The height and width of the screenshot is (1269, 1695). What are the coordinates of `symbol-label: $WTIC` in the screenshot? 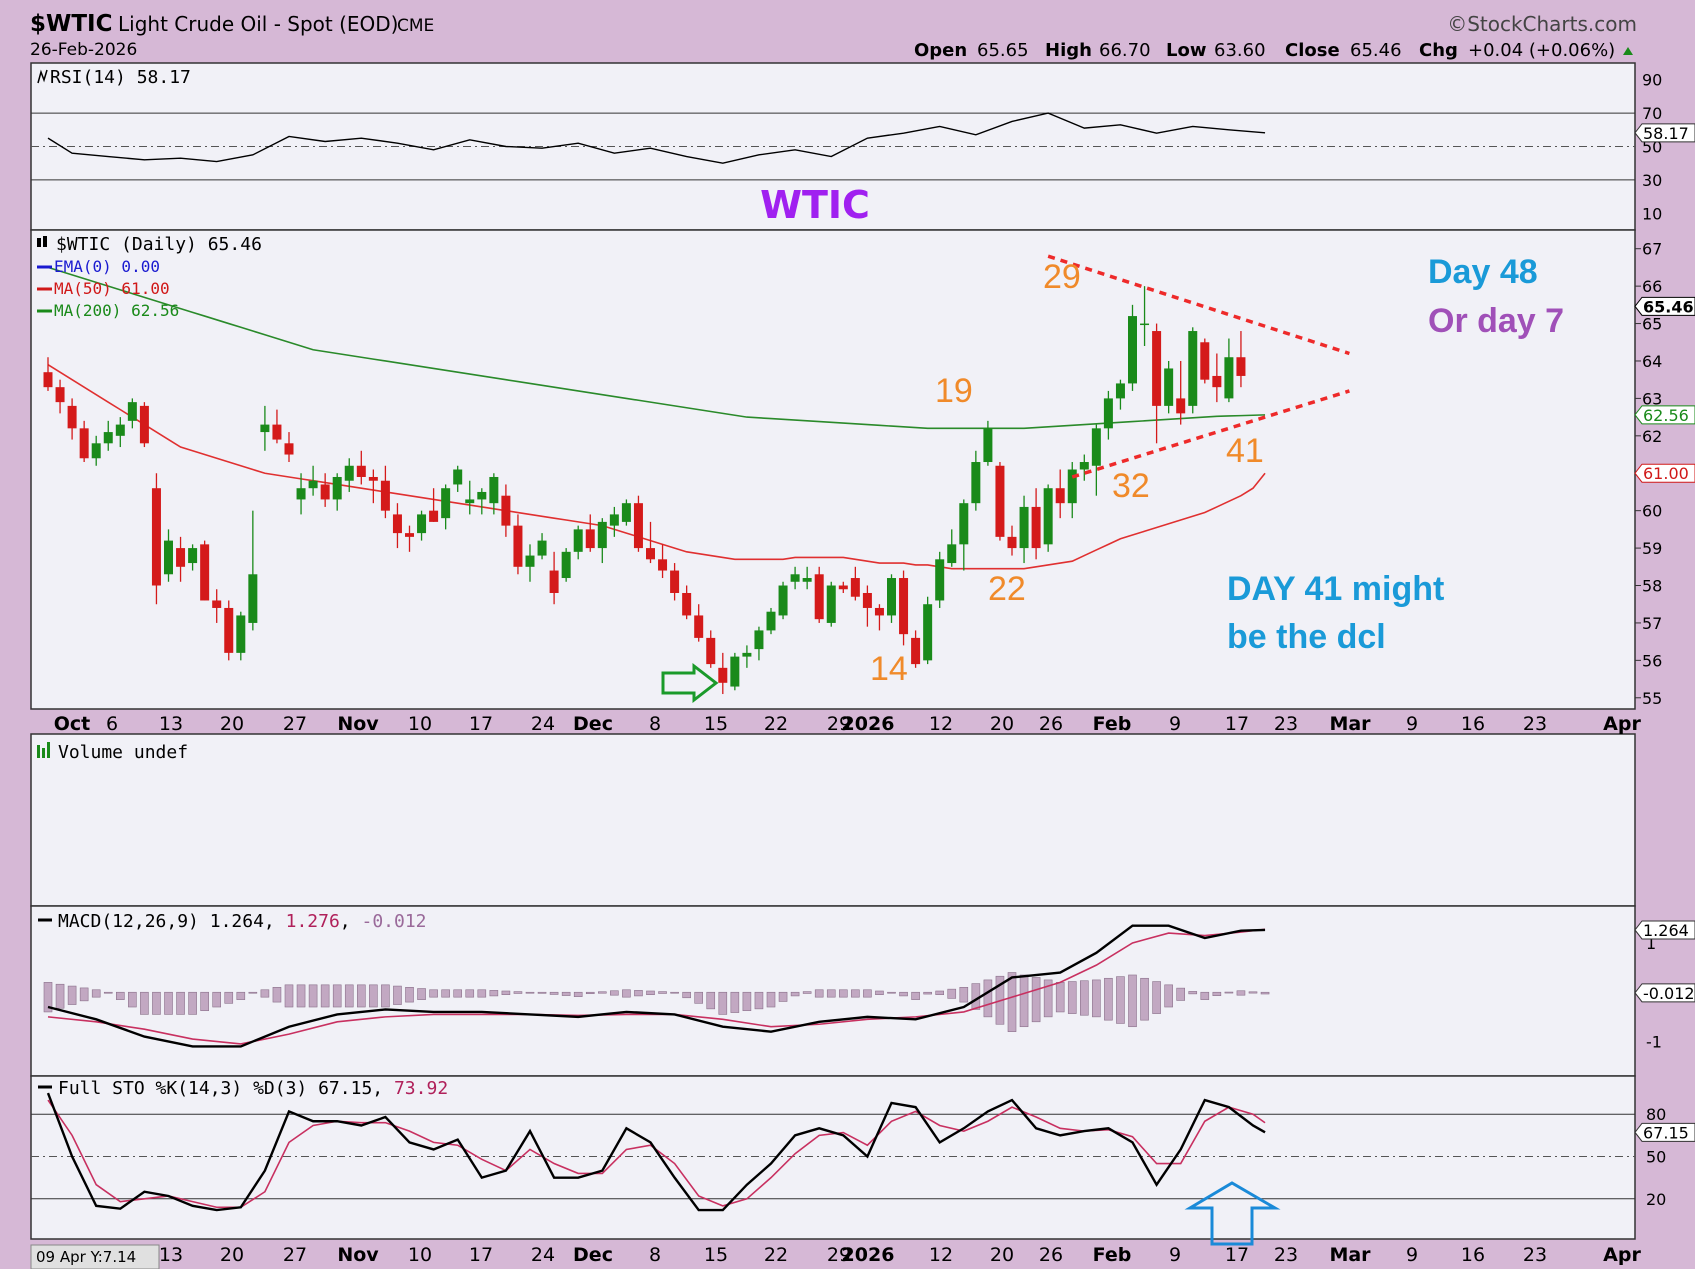 It's located at (71, 24).